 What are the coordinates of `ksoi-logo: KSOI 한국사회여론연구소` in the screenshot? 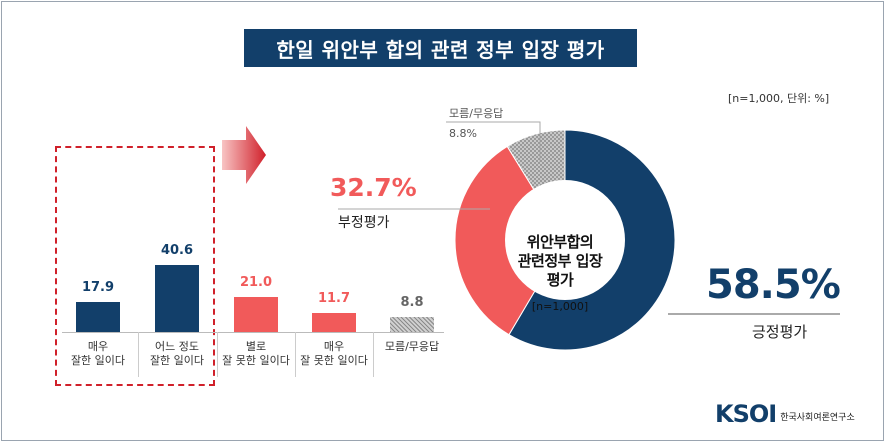 It's located at (785, 414).